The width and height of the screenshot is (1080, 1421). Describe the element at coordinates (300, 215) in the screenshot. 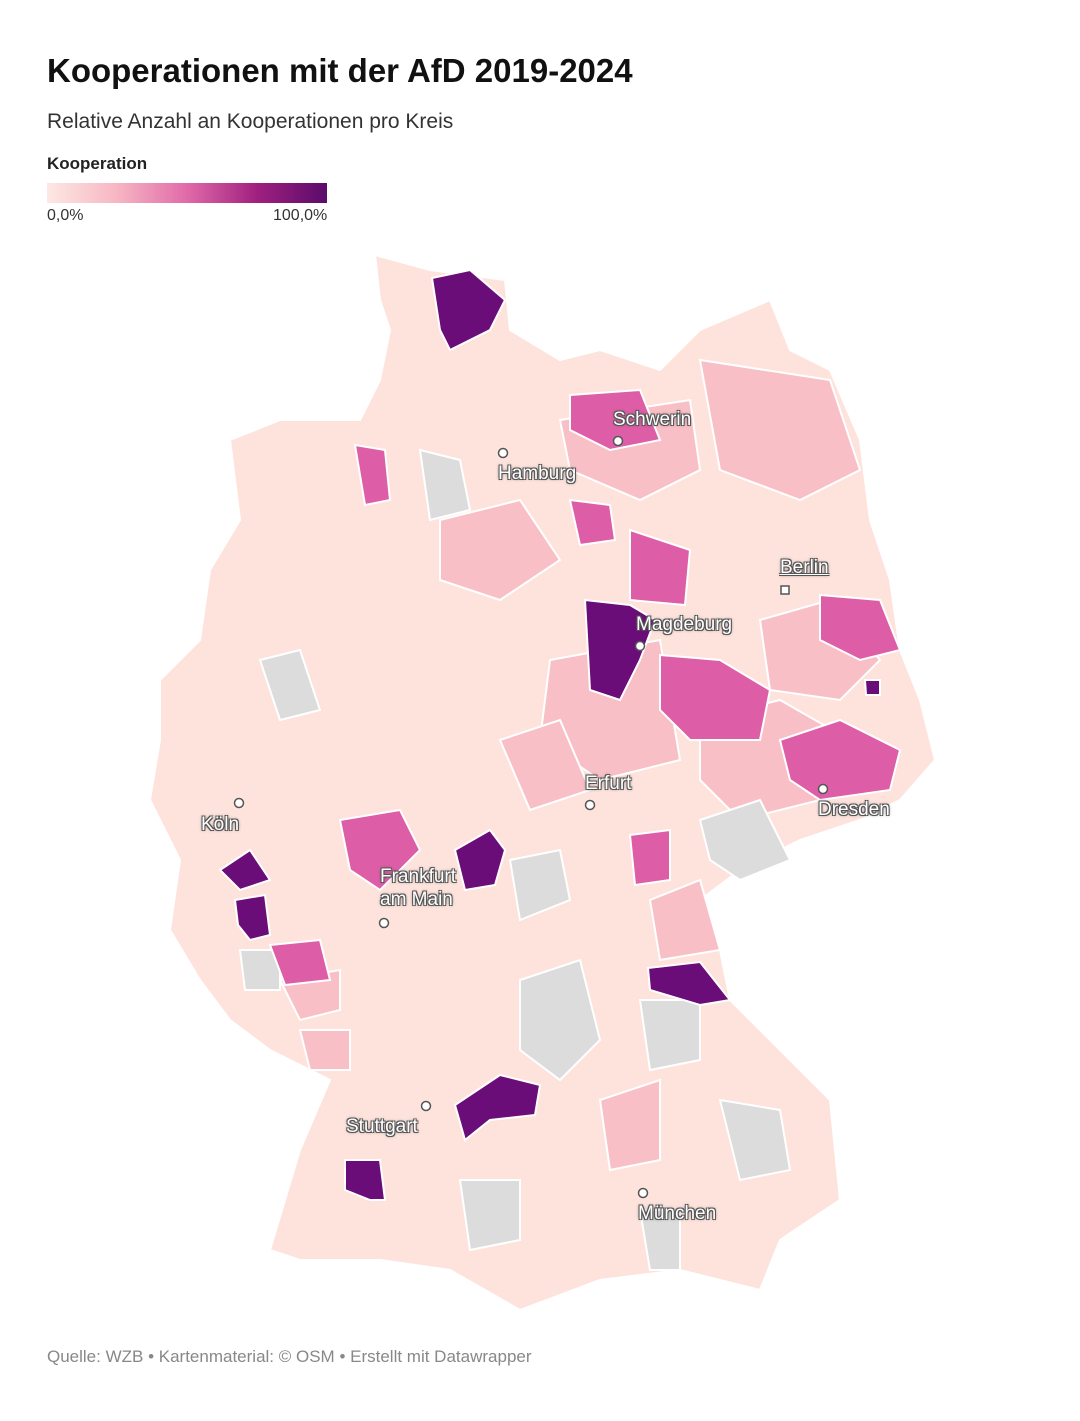

I see `legend-tick-label: 100,0%` at that location.